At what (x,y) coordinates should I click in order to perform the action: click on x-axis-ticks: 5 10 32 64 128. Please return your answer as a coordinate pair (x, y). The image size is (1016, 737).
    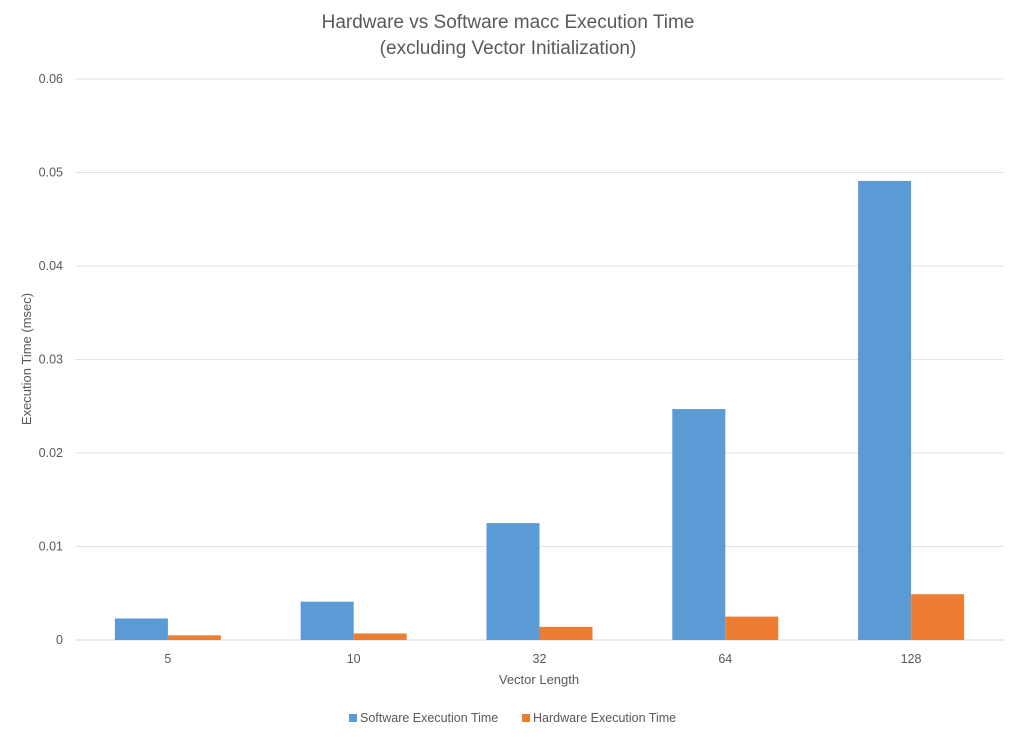
    Looking at the image, I should click on (542, 659).